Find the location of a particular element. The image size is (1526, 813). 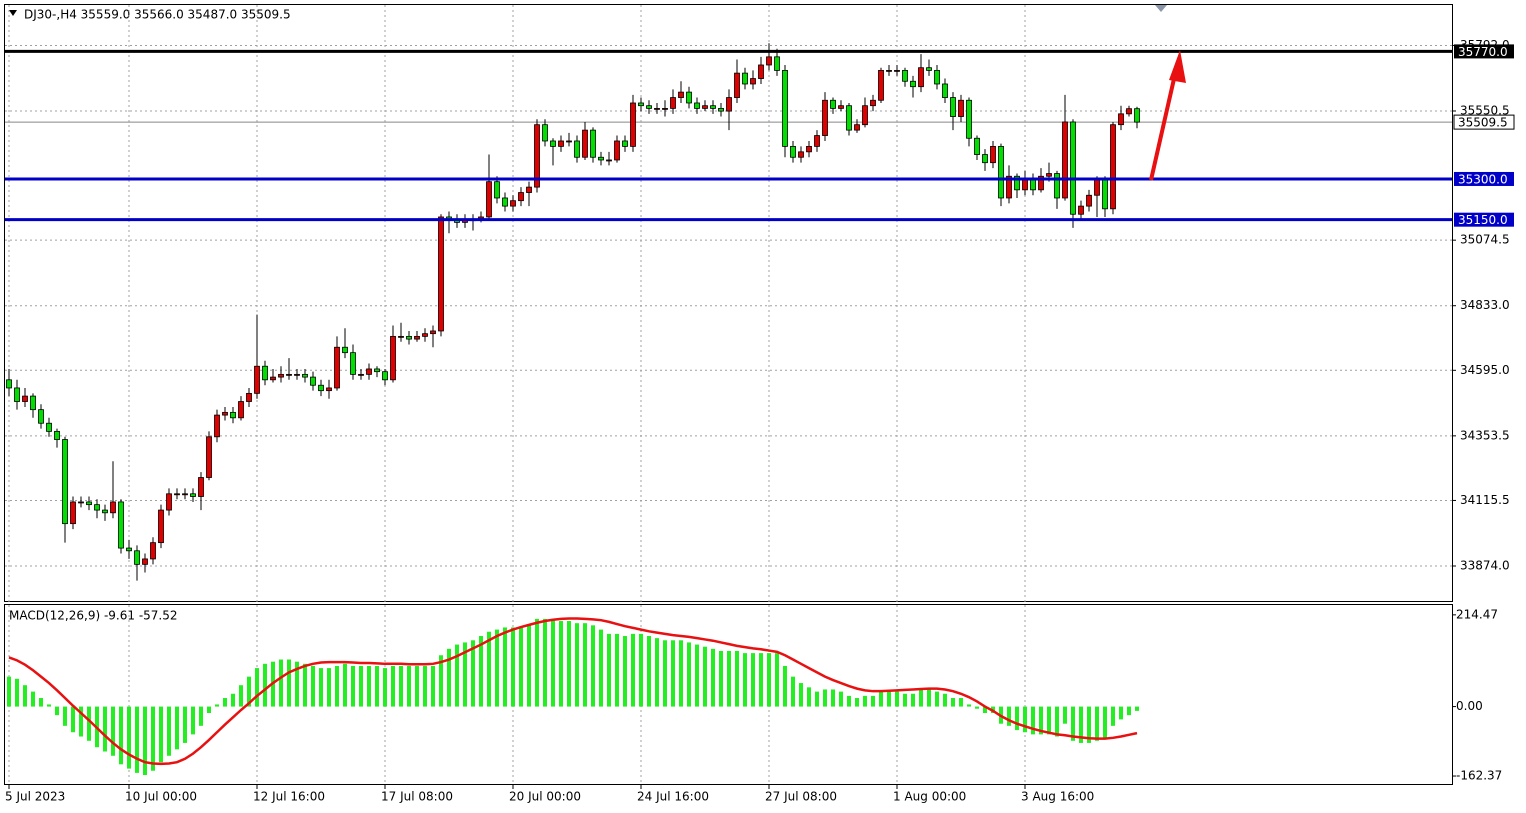

shift-marker is located at coordinates (1161, 8).